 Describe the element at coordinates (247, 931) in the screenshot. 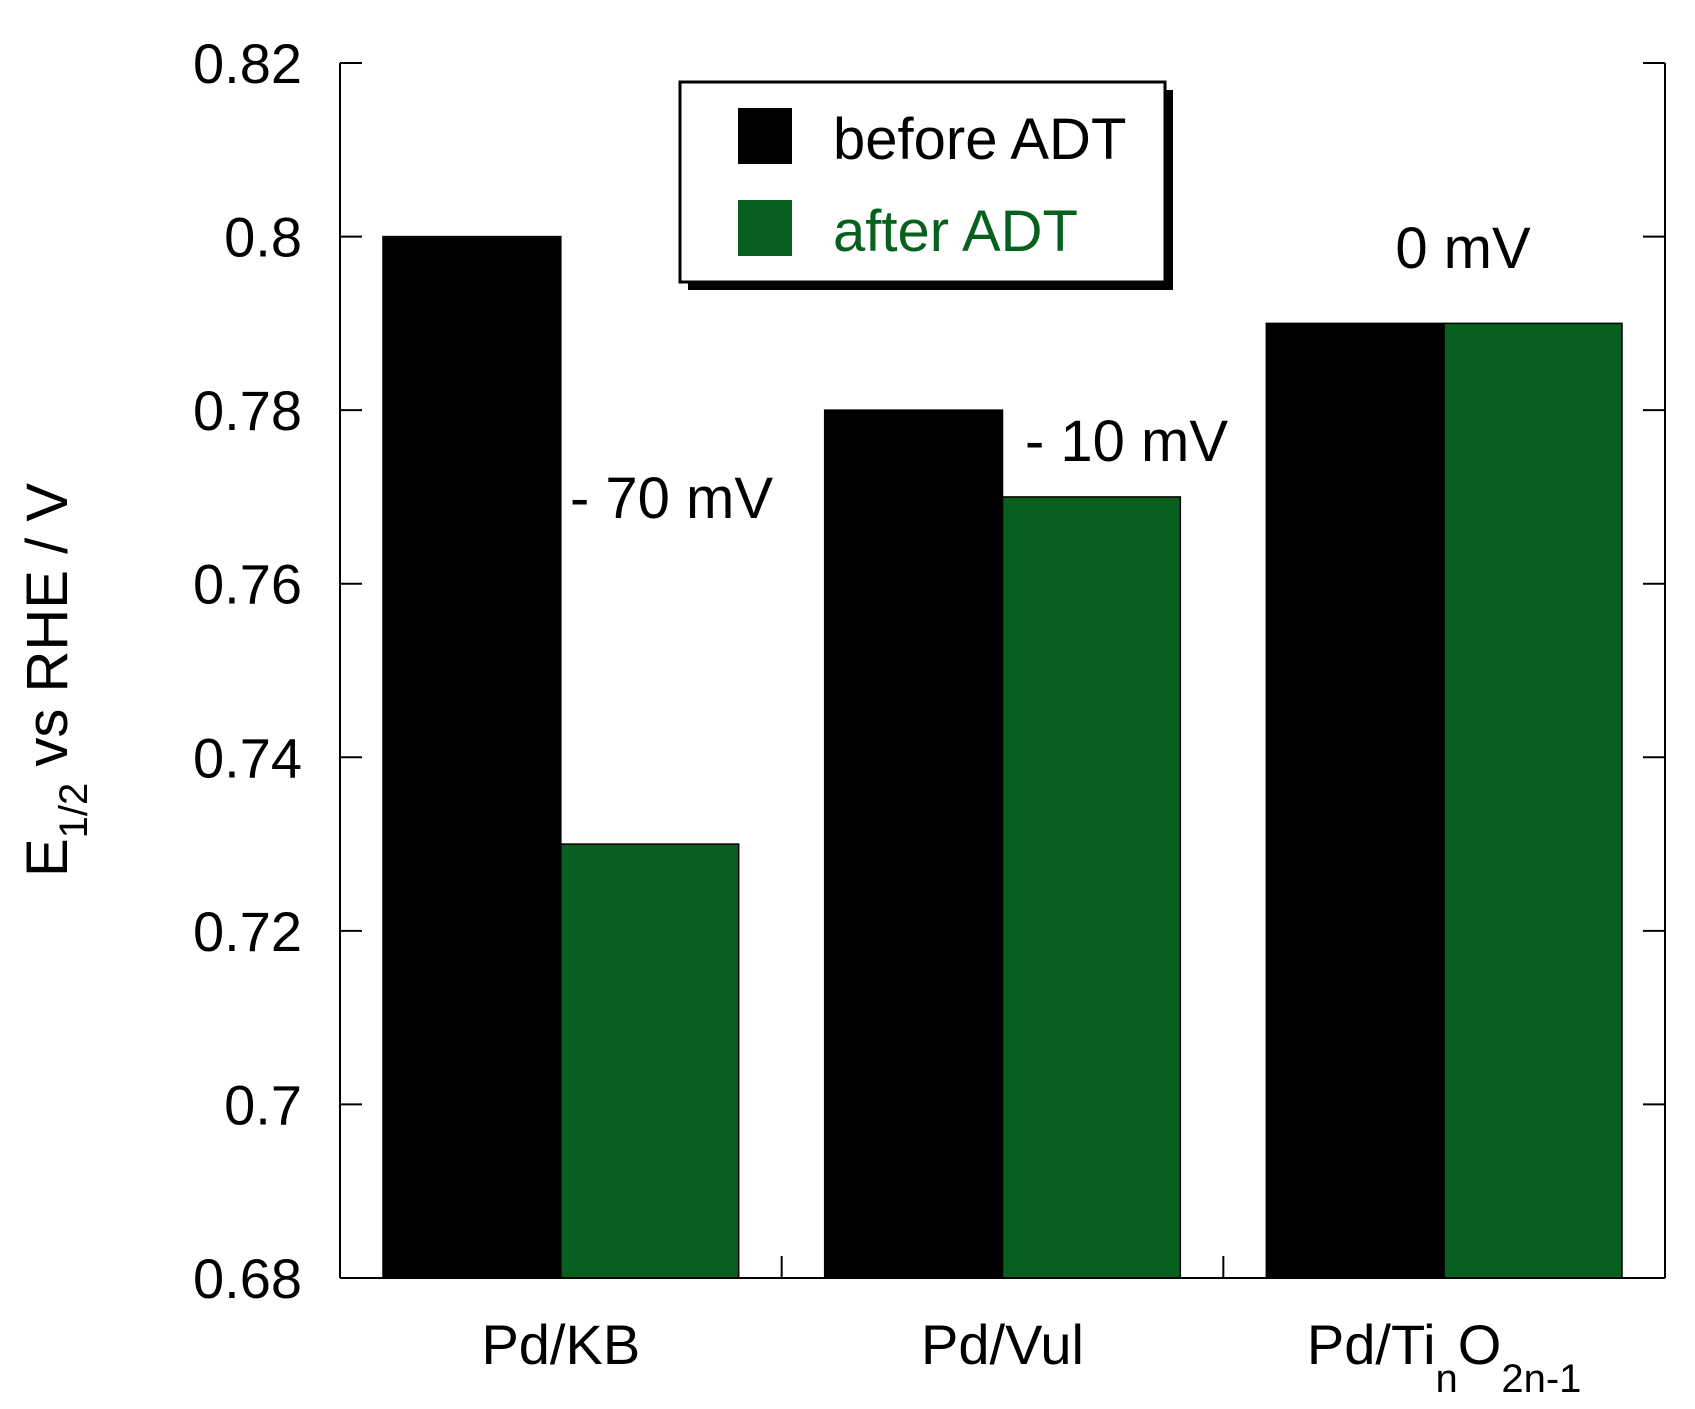

I see `y-tick-label: 0.72` at that location.